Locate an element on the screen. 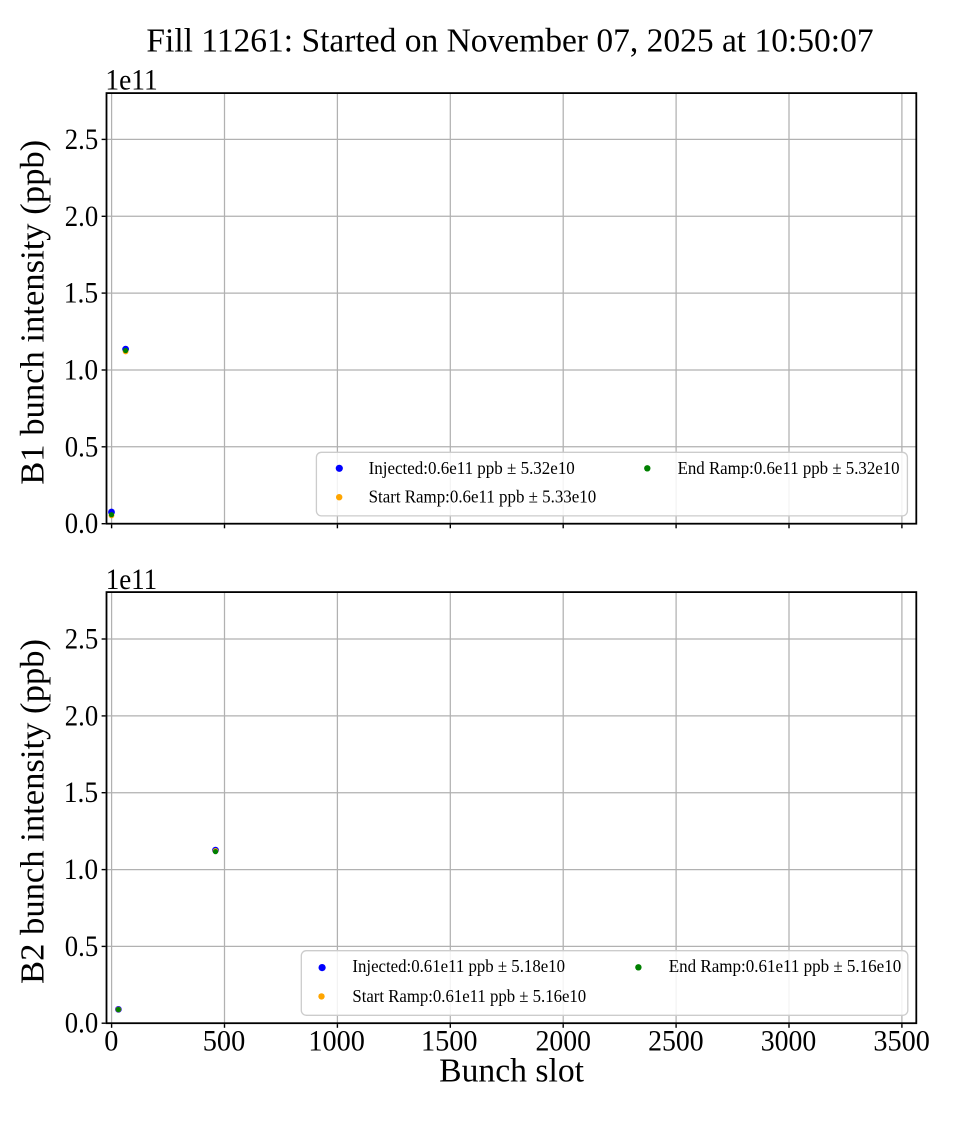 The height and width of the screenshot is (1125, 960). svg-text: End Ramp:0.61e11 ppb ± 5.16e10 is located at coordinates (785, 966).